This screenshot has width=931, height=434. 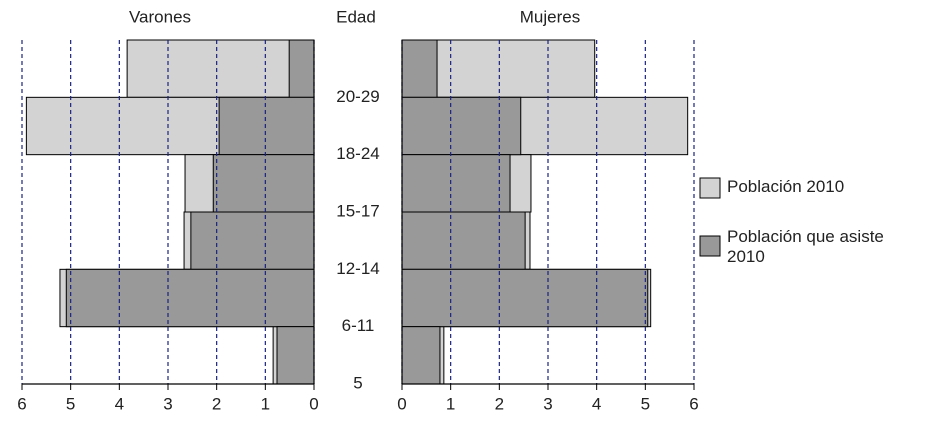 I want to click on panel-title: Mujeres, so click(x=550, y=16).